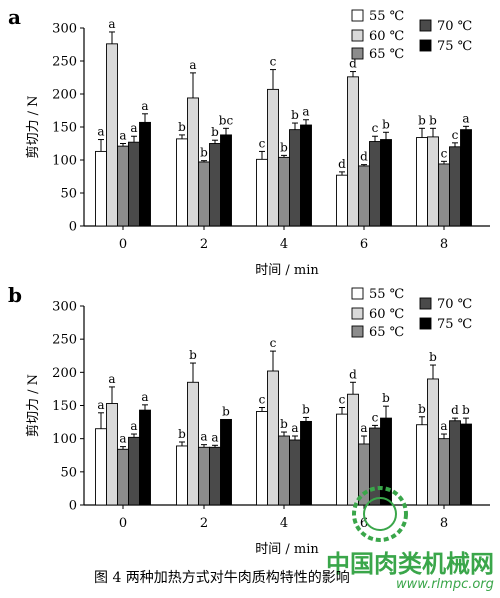  What do you see at coordinates (64, 439) in the screenshot?
I see `y-tick-label: 100` at bounding box center [64, 439].